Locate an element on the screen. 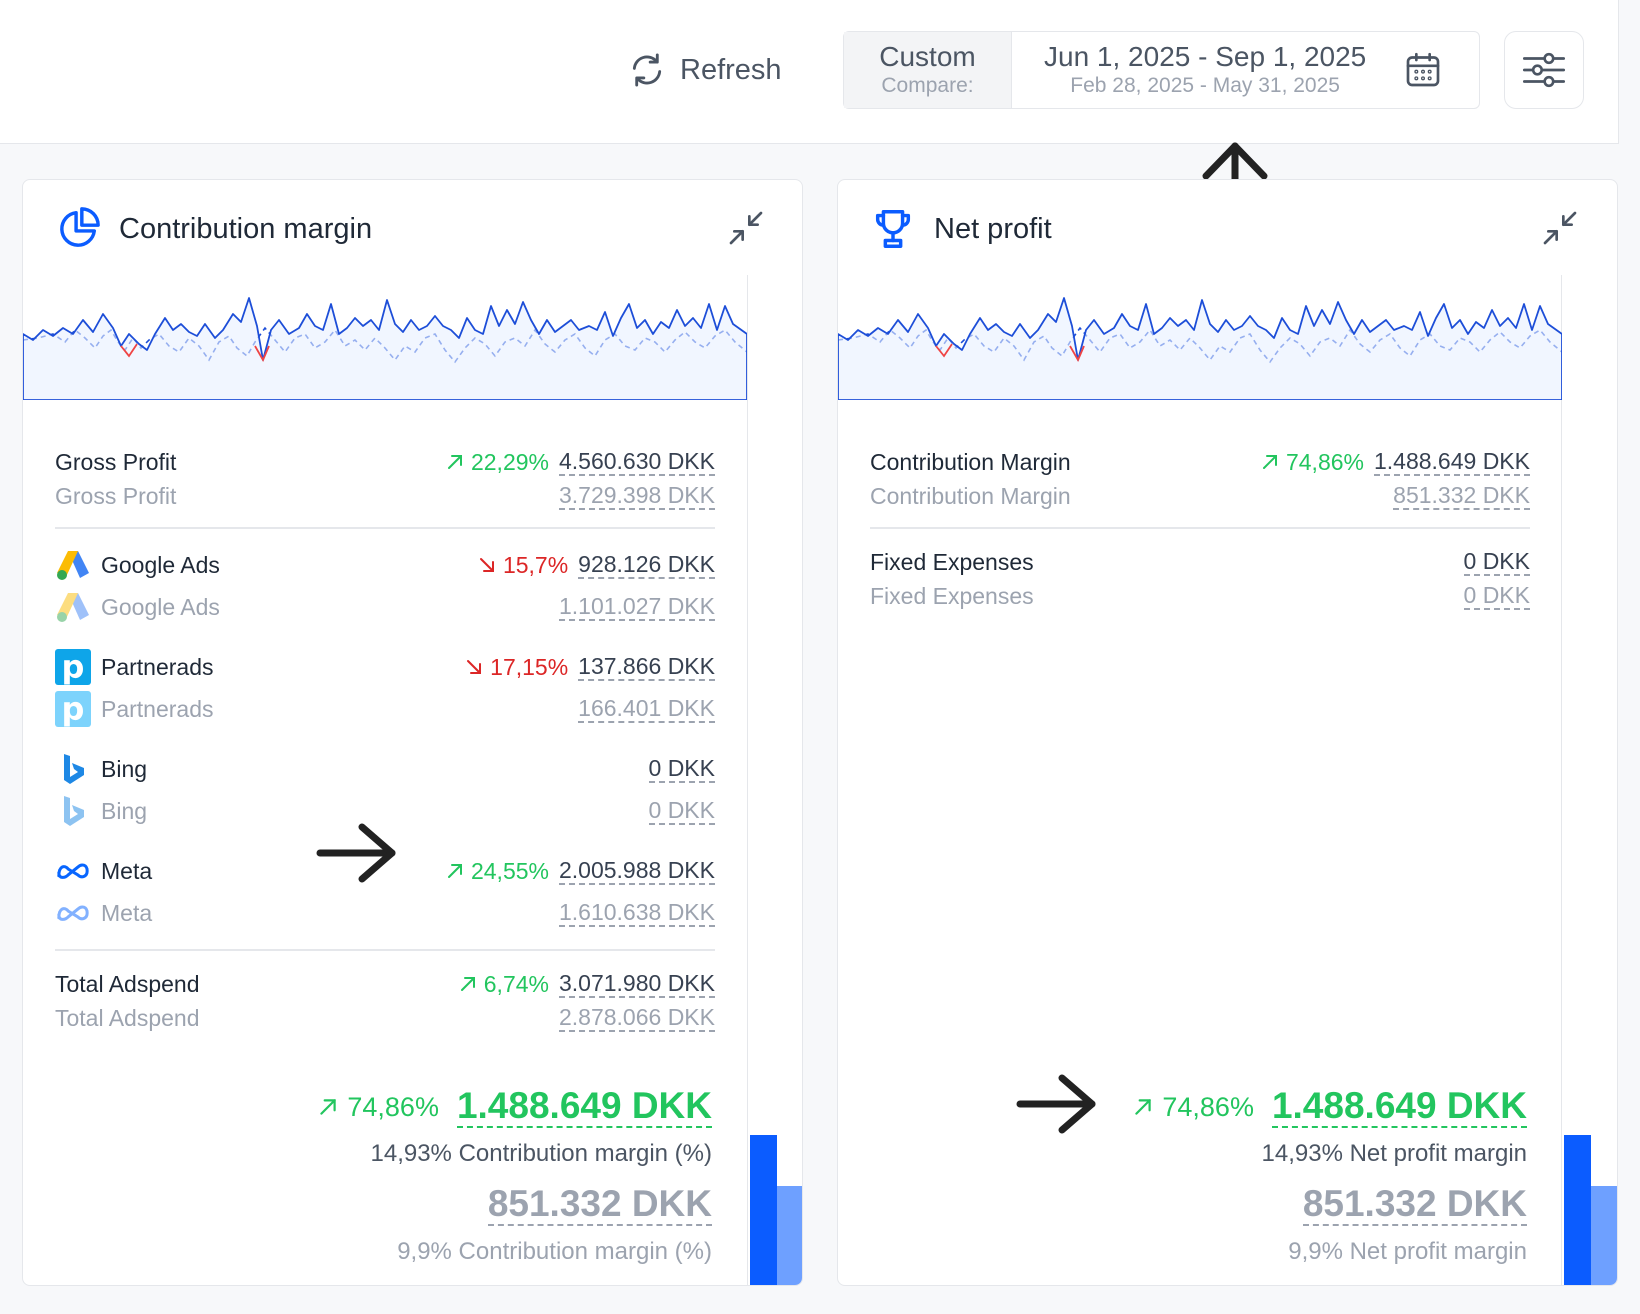 The width and height of the screenshot is (1640, 1314). row-label: Meta is located at coordinates (127, 870).